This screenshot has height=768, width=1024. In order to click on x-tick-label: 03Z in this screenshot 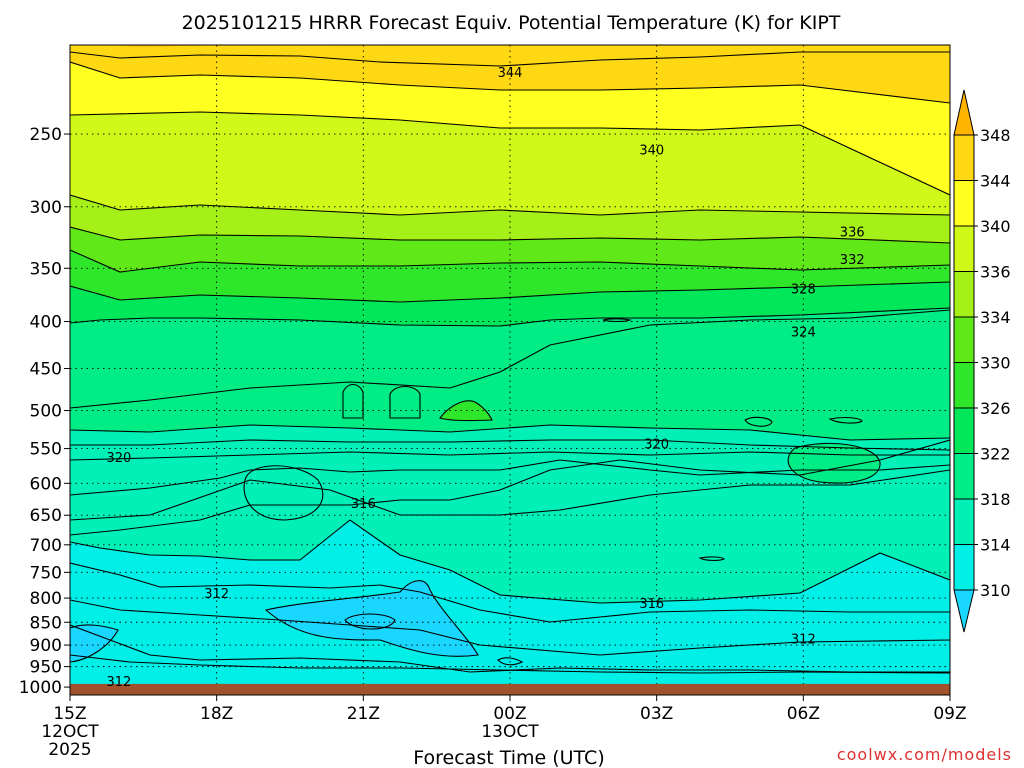, I will do `click(656, 714)`.